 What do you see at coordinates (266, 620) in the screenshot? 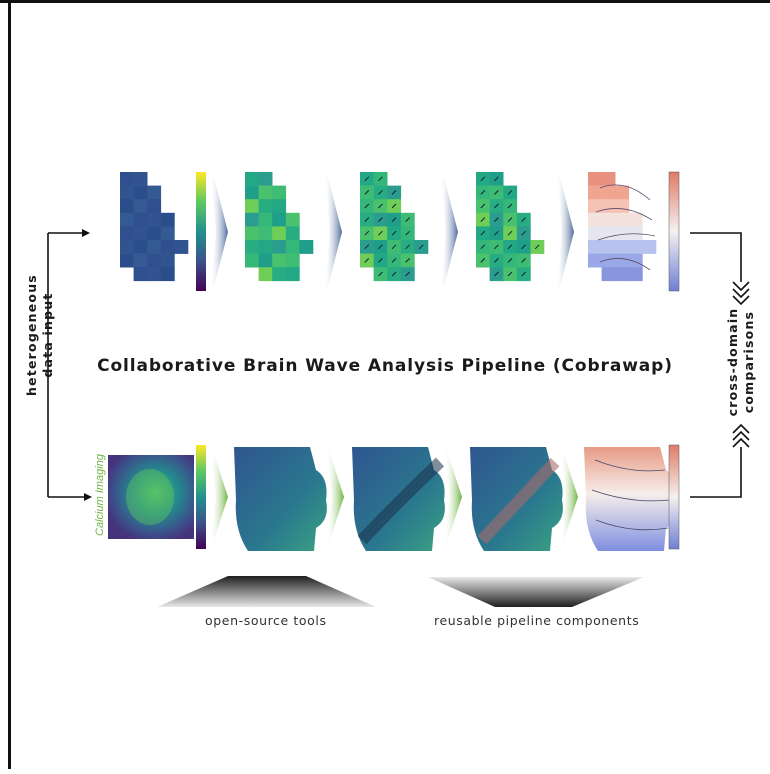
I see `open-source-tools-caption: open-source tools` at bounding box center [266, 620].